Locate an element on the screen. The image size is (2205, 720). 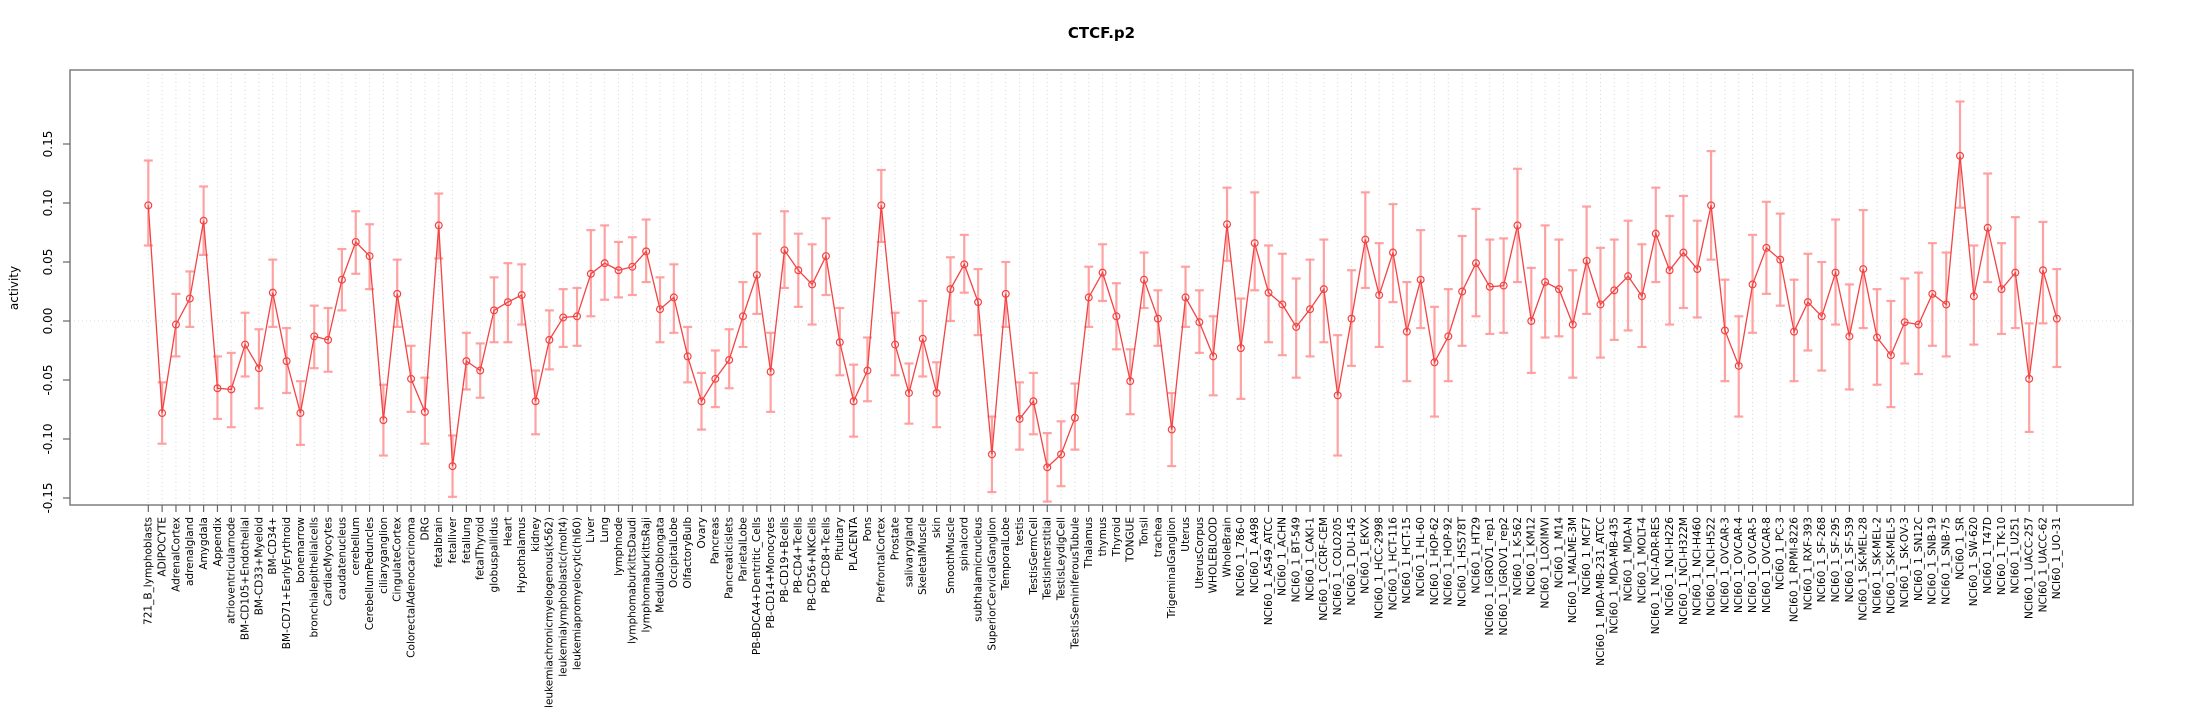
x-tick-label: SuperiorCervicalGanglion is located at coordinates (992, 584).